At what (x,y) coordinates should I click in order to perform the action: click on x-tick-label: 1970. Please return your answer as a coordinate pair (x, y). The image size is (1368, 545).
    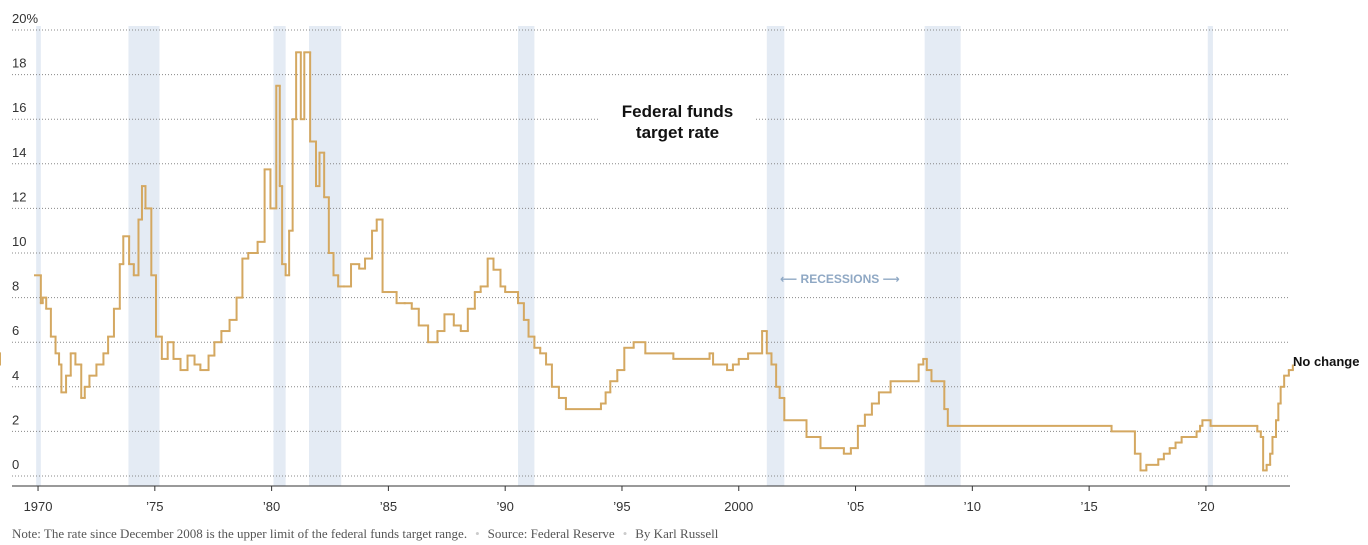
    Looking at the image, I should click on (38, 506).